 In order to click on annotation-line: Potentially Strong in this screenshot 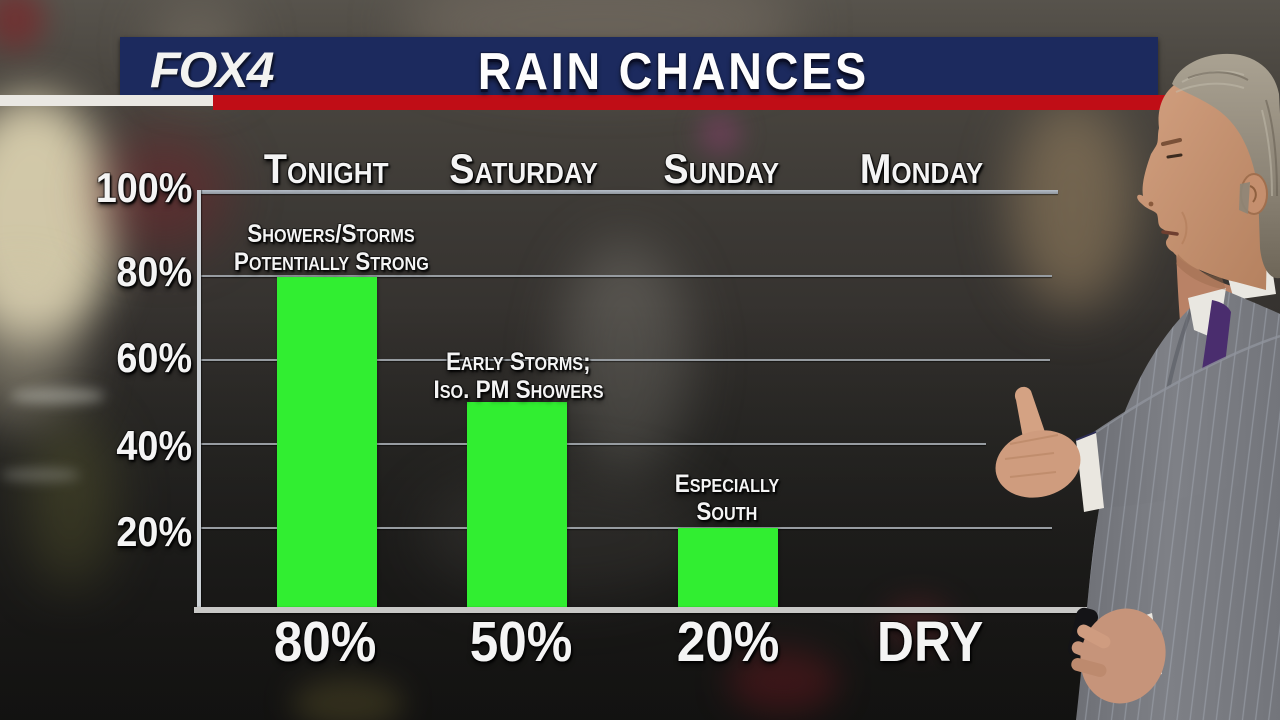, I will do `click(331, 262)`.